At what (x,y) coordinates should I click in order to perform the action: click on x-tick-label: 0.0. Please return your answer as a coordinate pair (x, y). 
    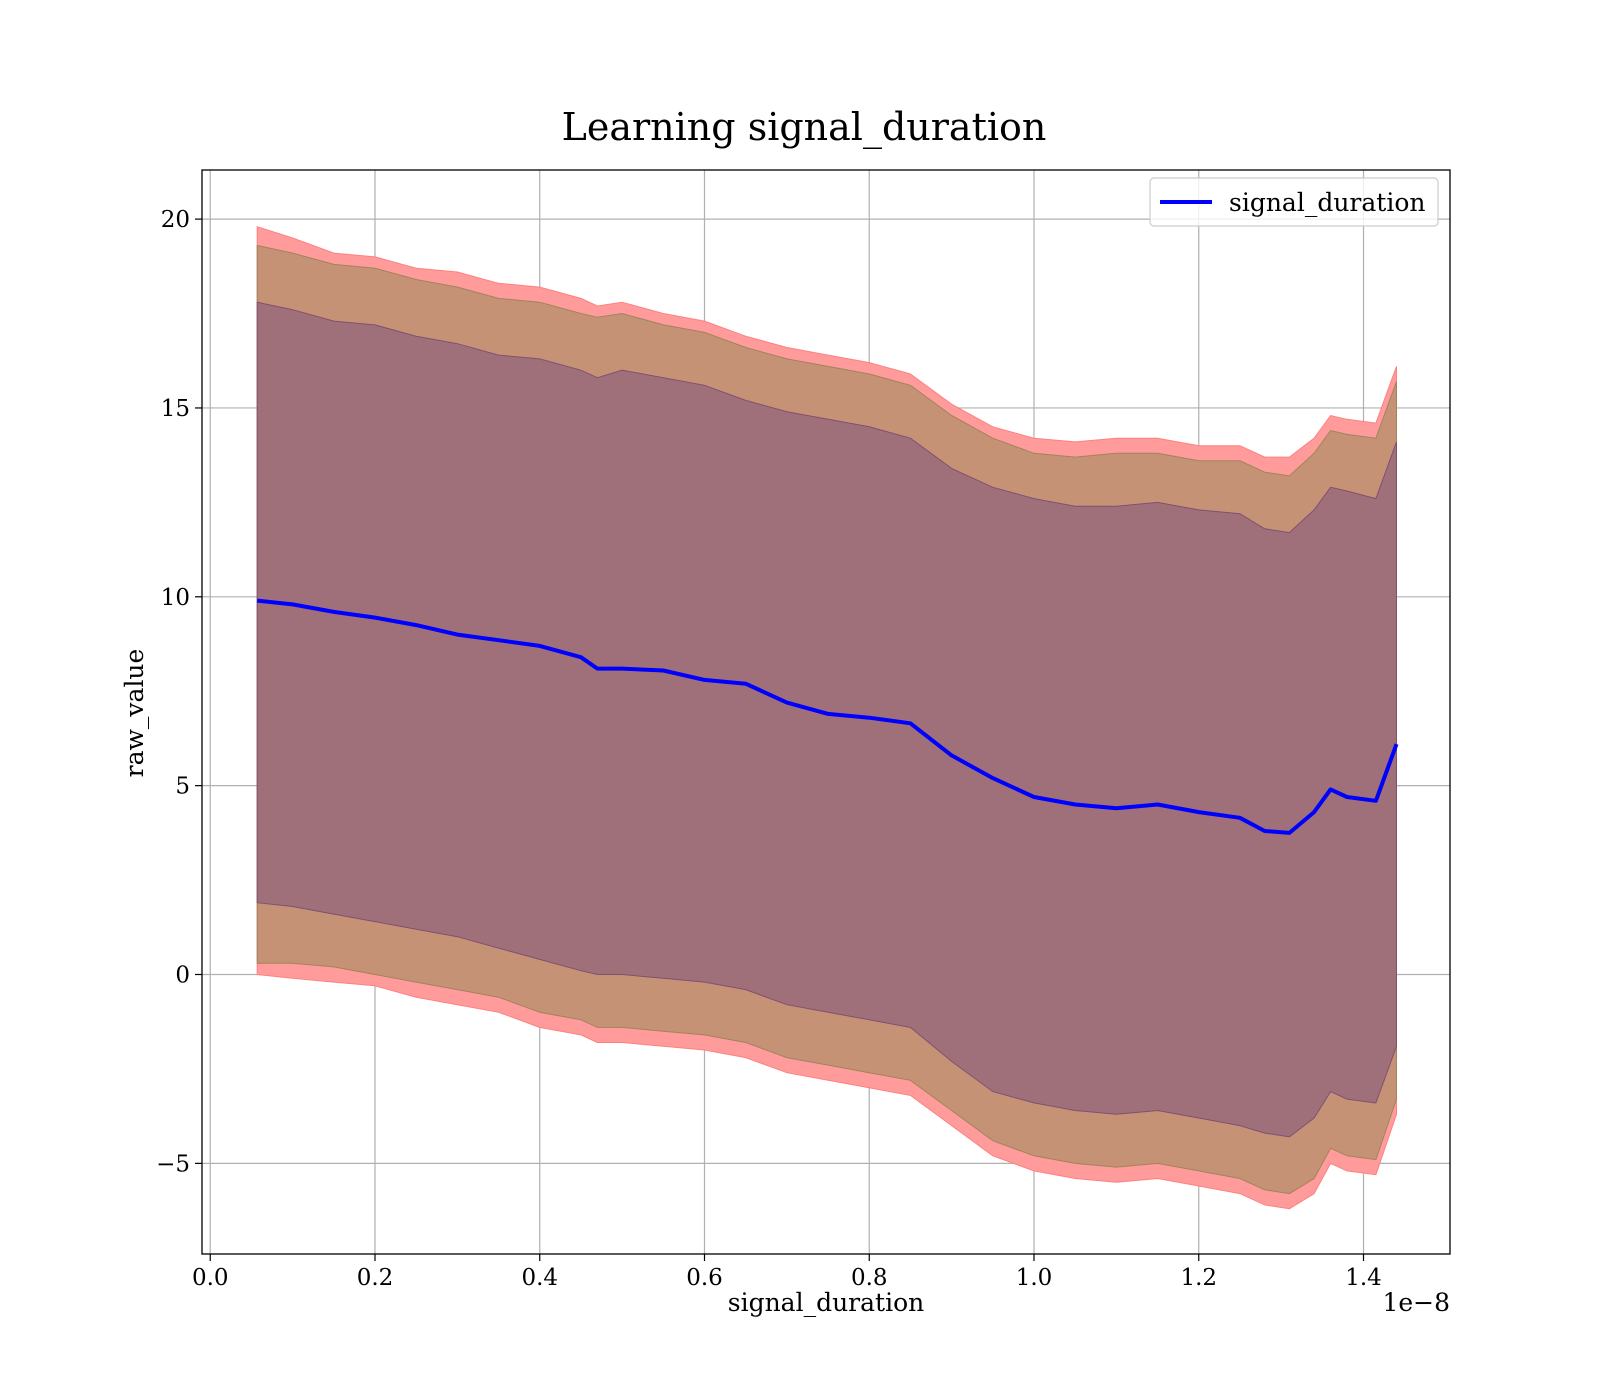
    Looking at the image, I should click on (210, 1278).